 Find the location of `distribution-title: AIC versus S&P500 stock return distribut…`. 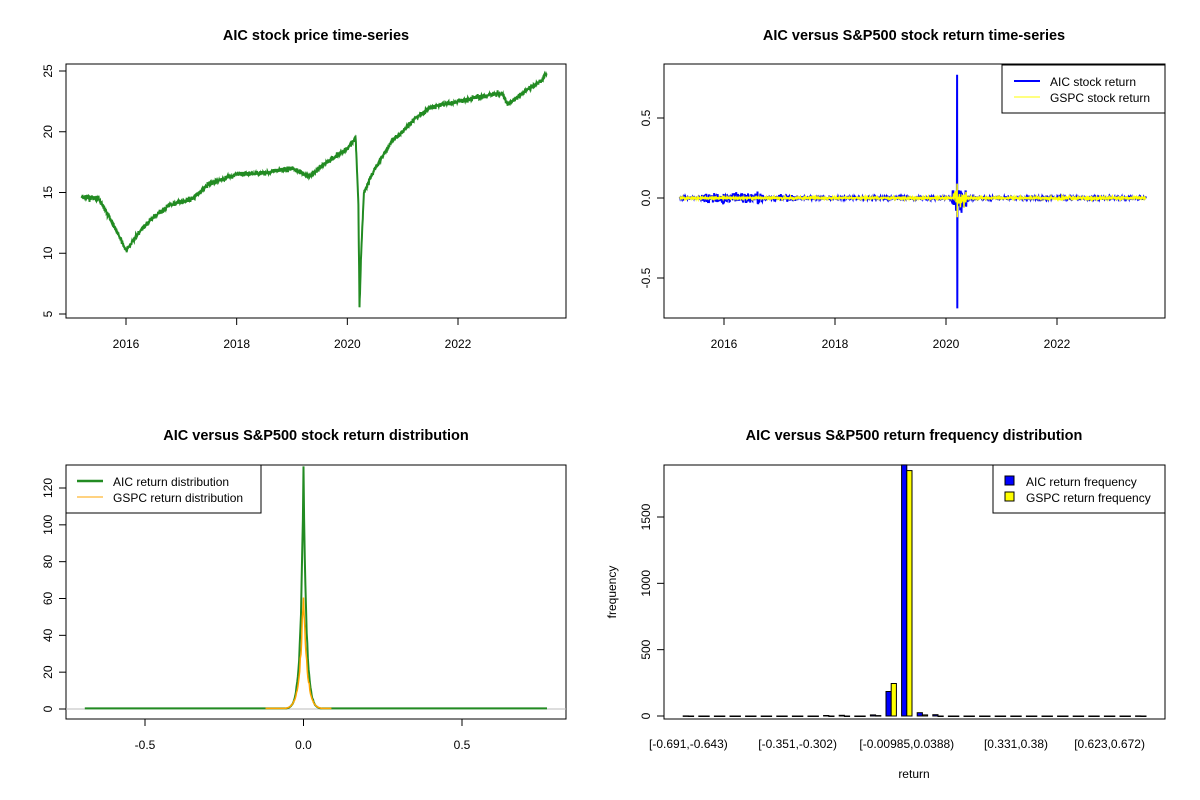

distribution-title: AIC versus S&P500 stock return distribut… is located at coordinates (315, 436).